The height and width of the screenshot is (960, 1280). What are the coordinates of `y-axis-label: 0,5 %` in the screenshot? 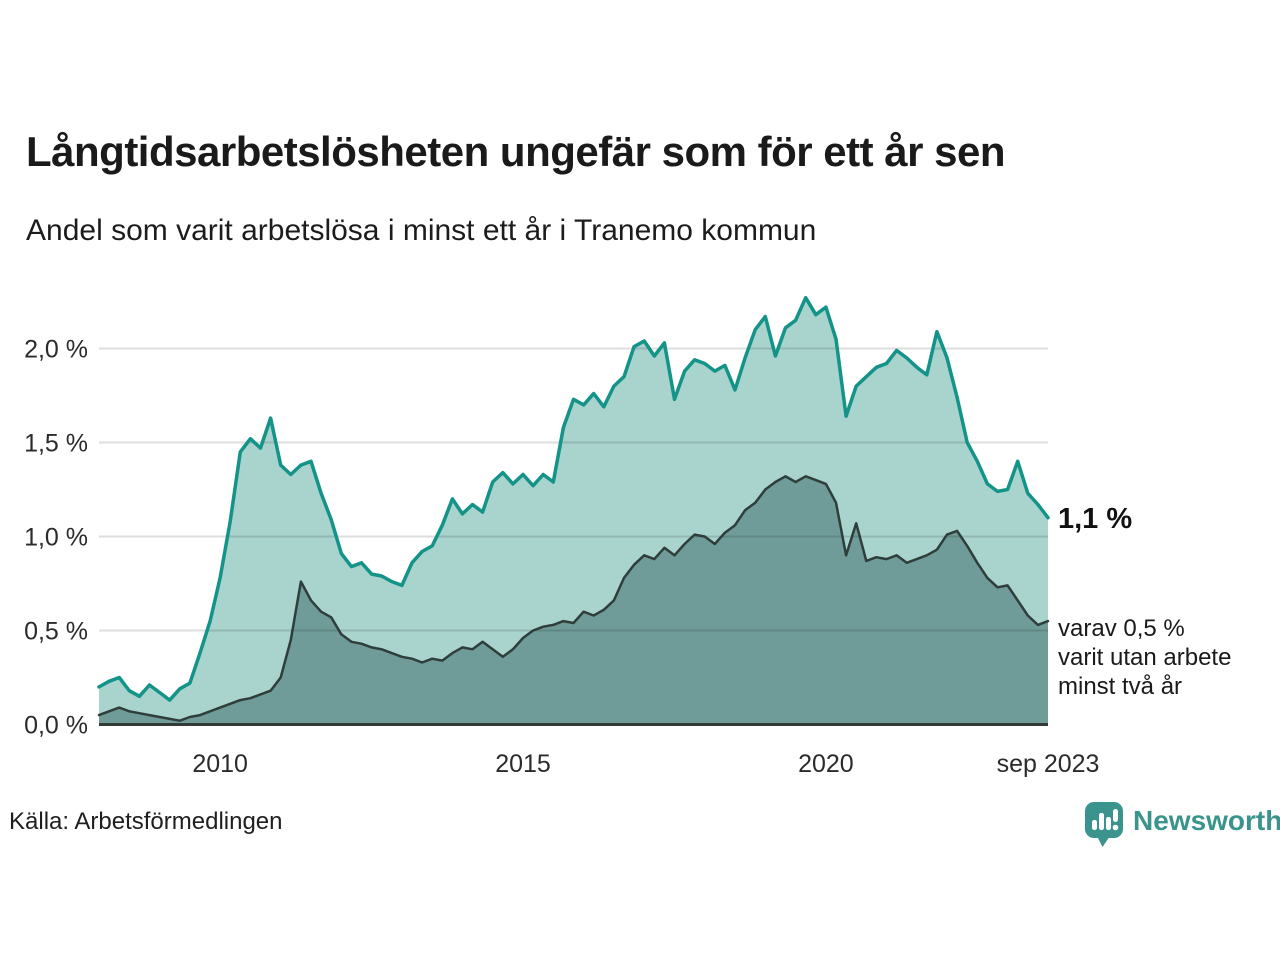 It's located at (56, 632).